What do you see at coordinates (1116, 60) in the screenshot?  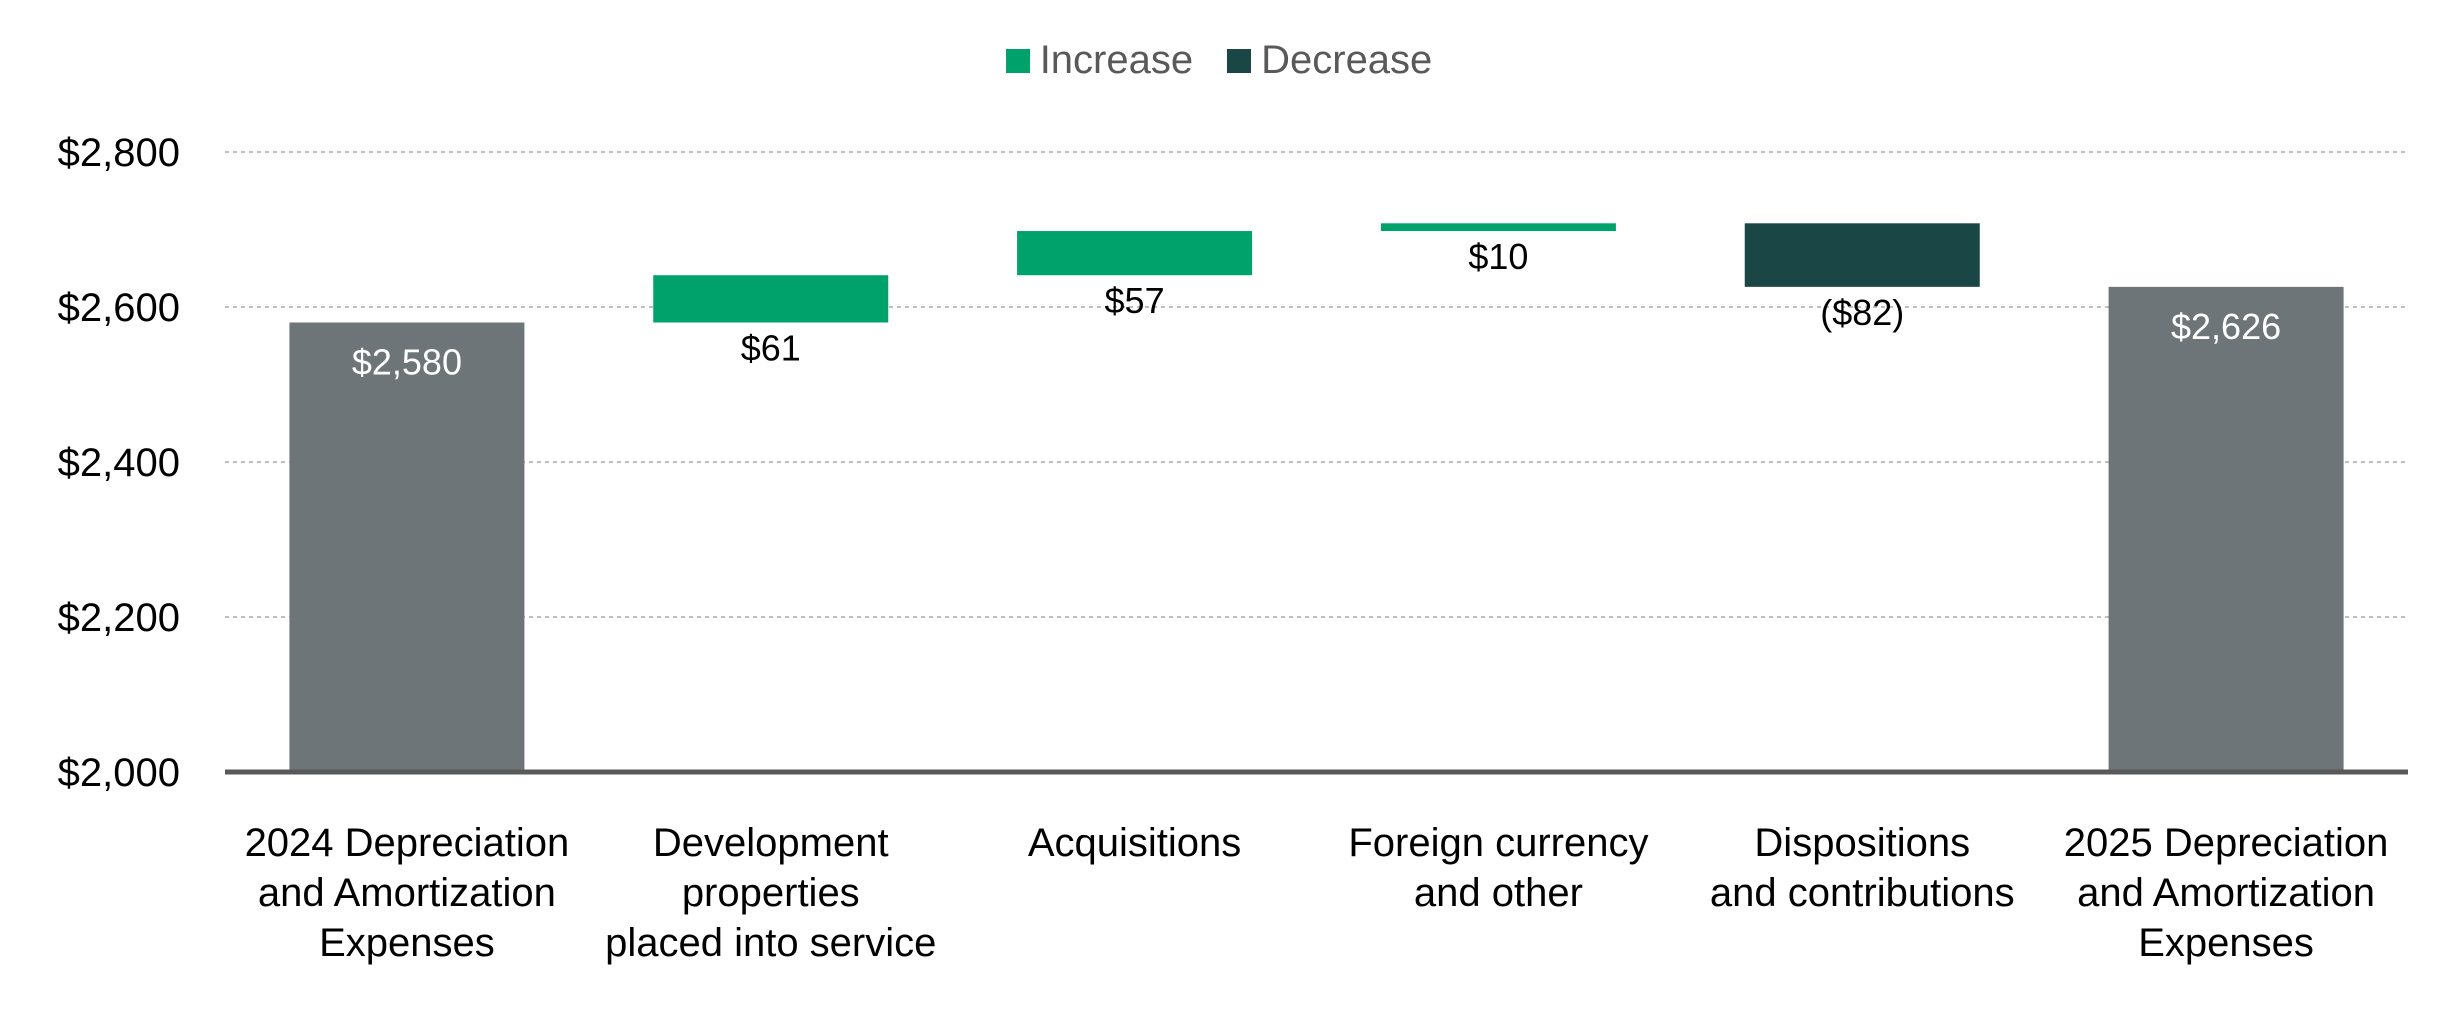 I see `legend-label-increase: Increase` at bounding box center [1116, 60].